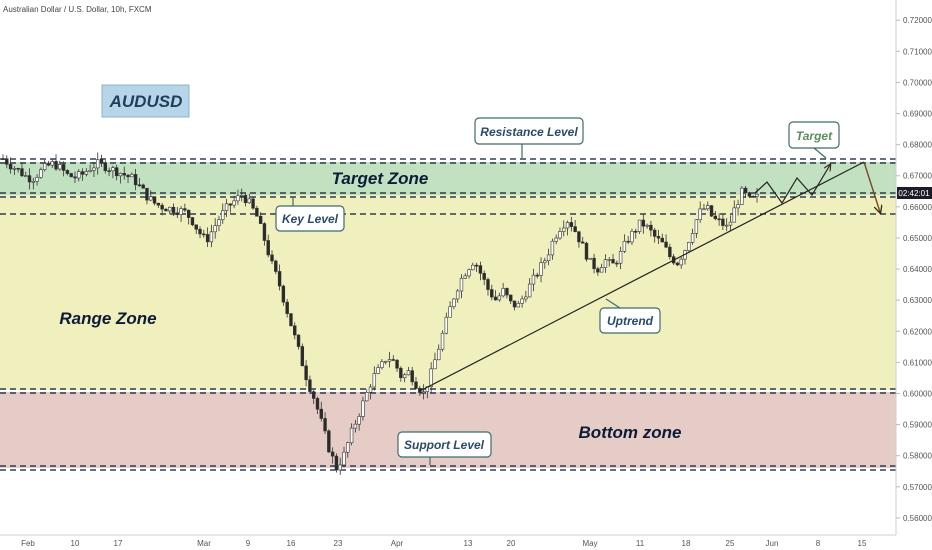 Image resolution: width=932 pixels, height=550 pixels. I want to click on price-tick-label: 0.66000, so click(917, 207).